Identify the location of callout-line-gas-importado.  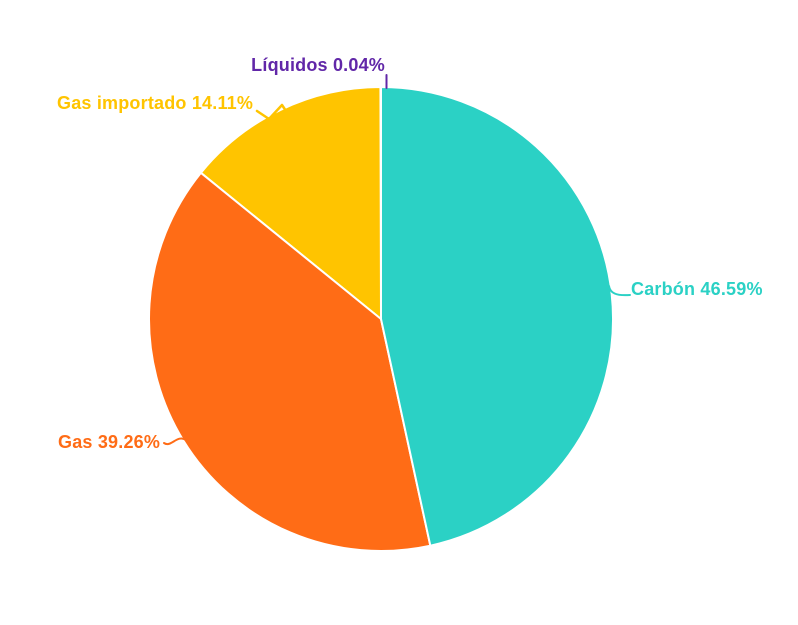
(271, 112).